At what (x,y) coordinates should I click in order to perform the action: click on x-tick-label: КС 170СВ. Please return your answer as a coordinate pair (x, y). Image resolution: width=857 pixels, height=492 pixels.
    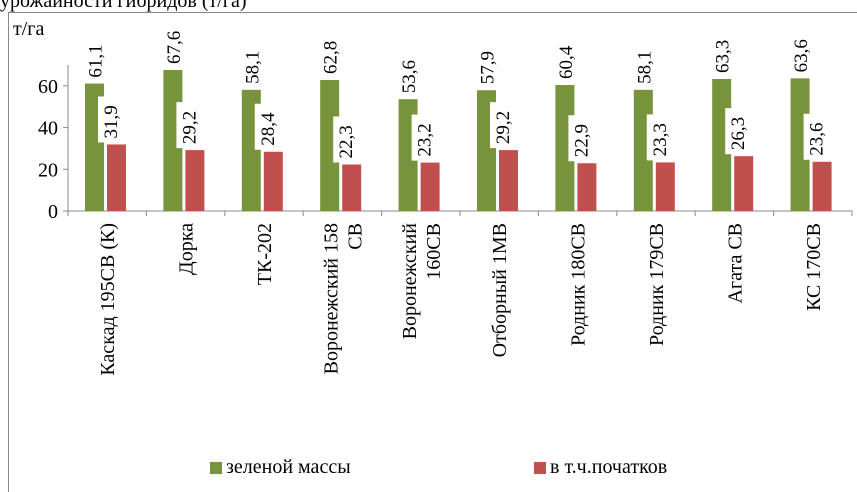
    Looking at the image, I should click on (814, 267).